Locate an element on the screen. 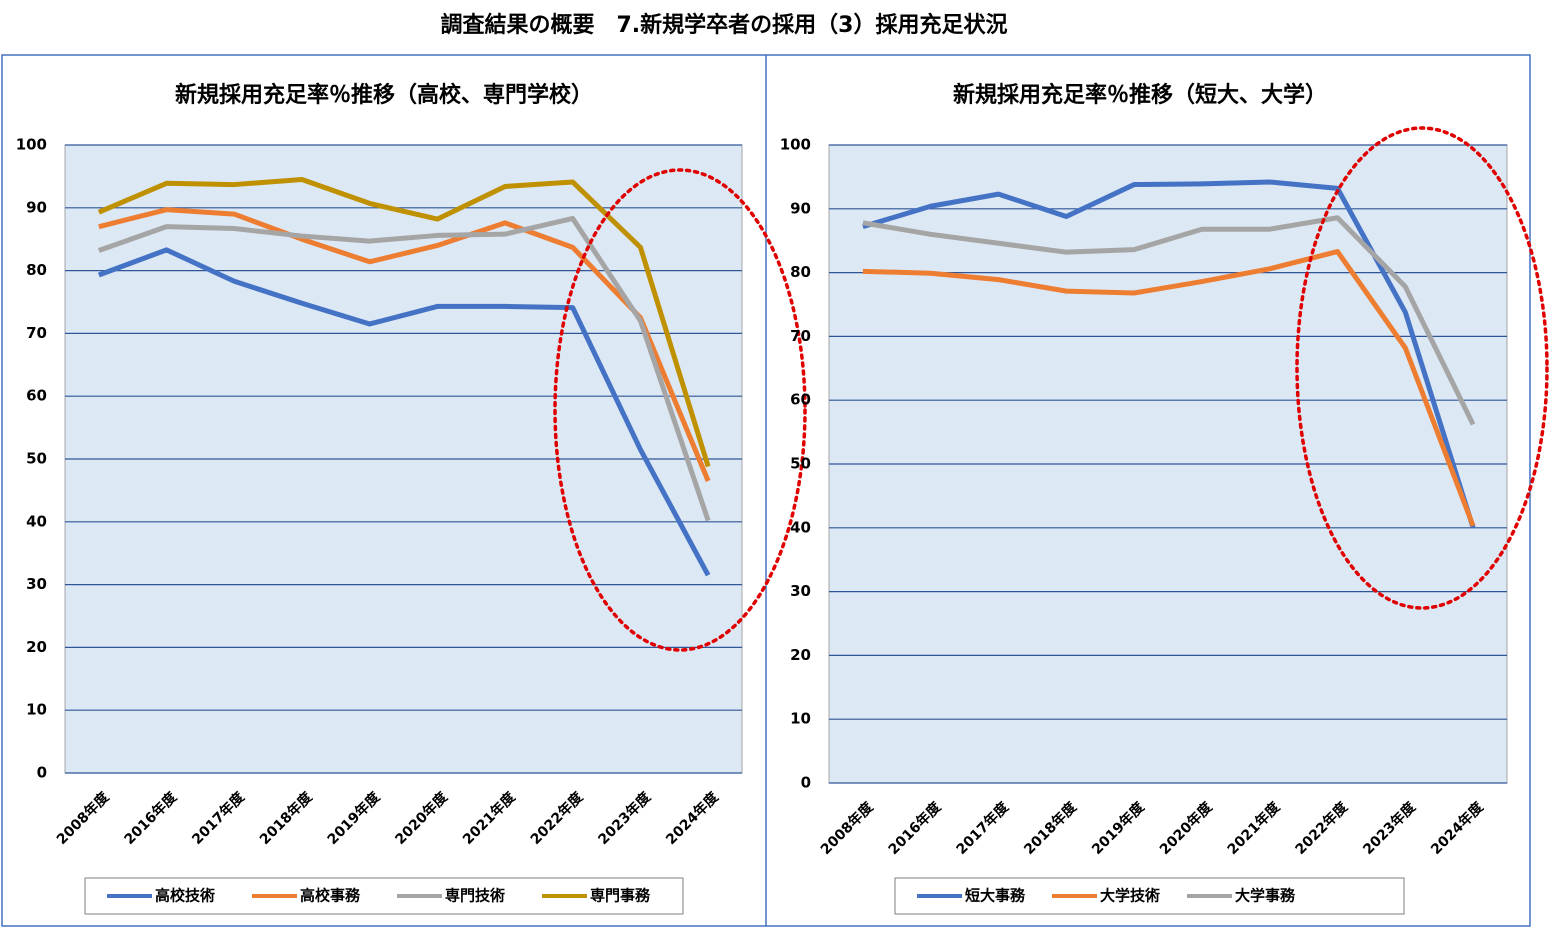 The image size is (1549, 929). legend-label: 大学事務 is located at coordinates (1265, 896).